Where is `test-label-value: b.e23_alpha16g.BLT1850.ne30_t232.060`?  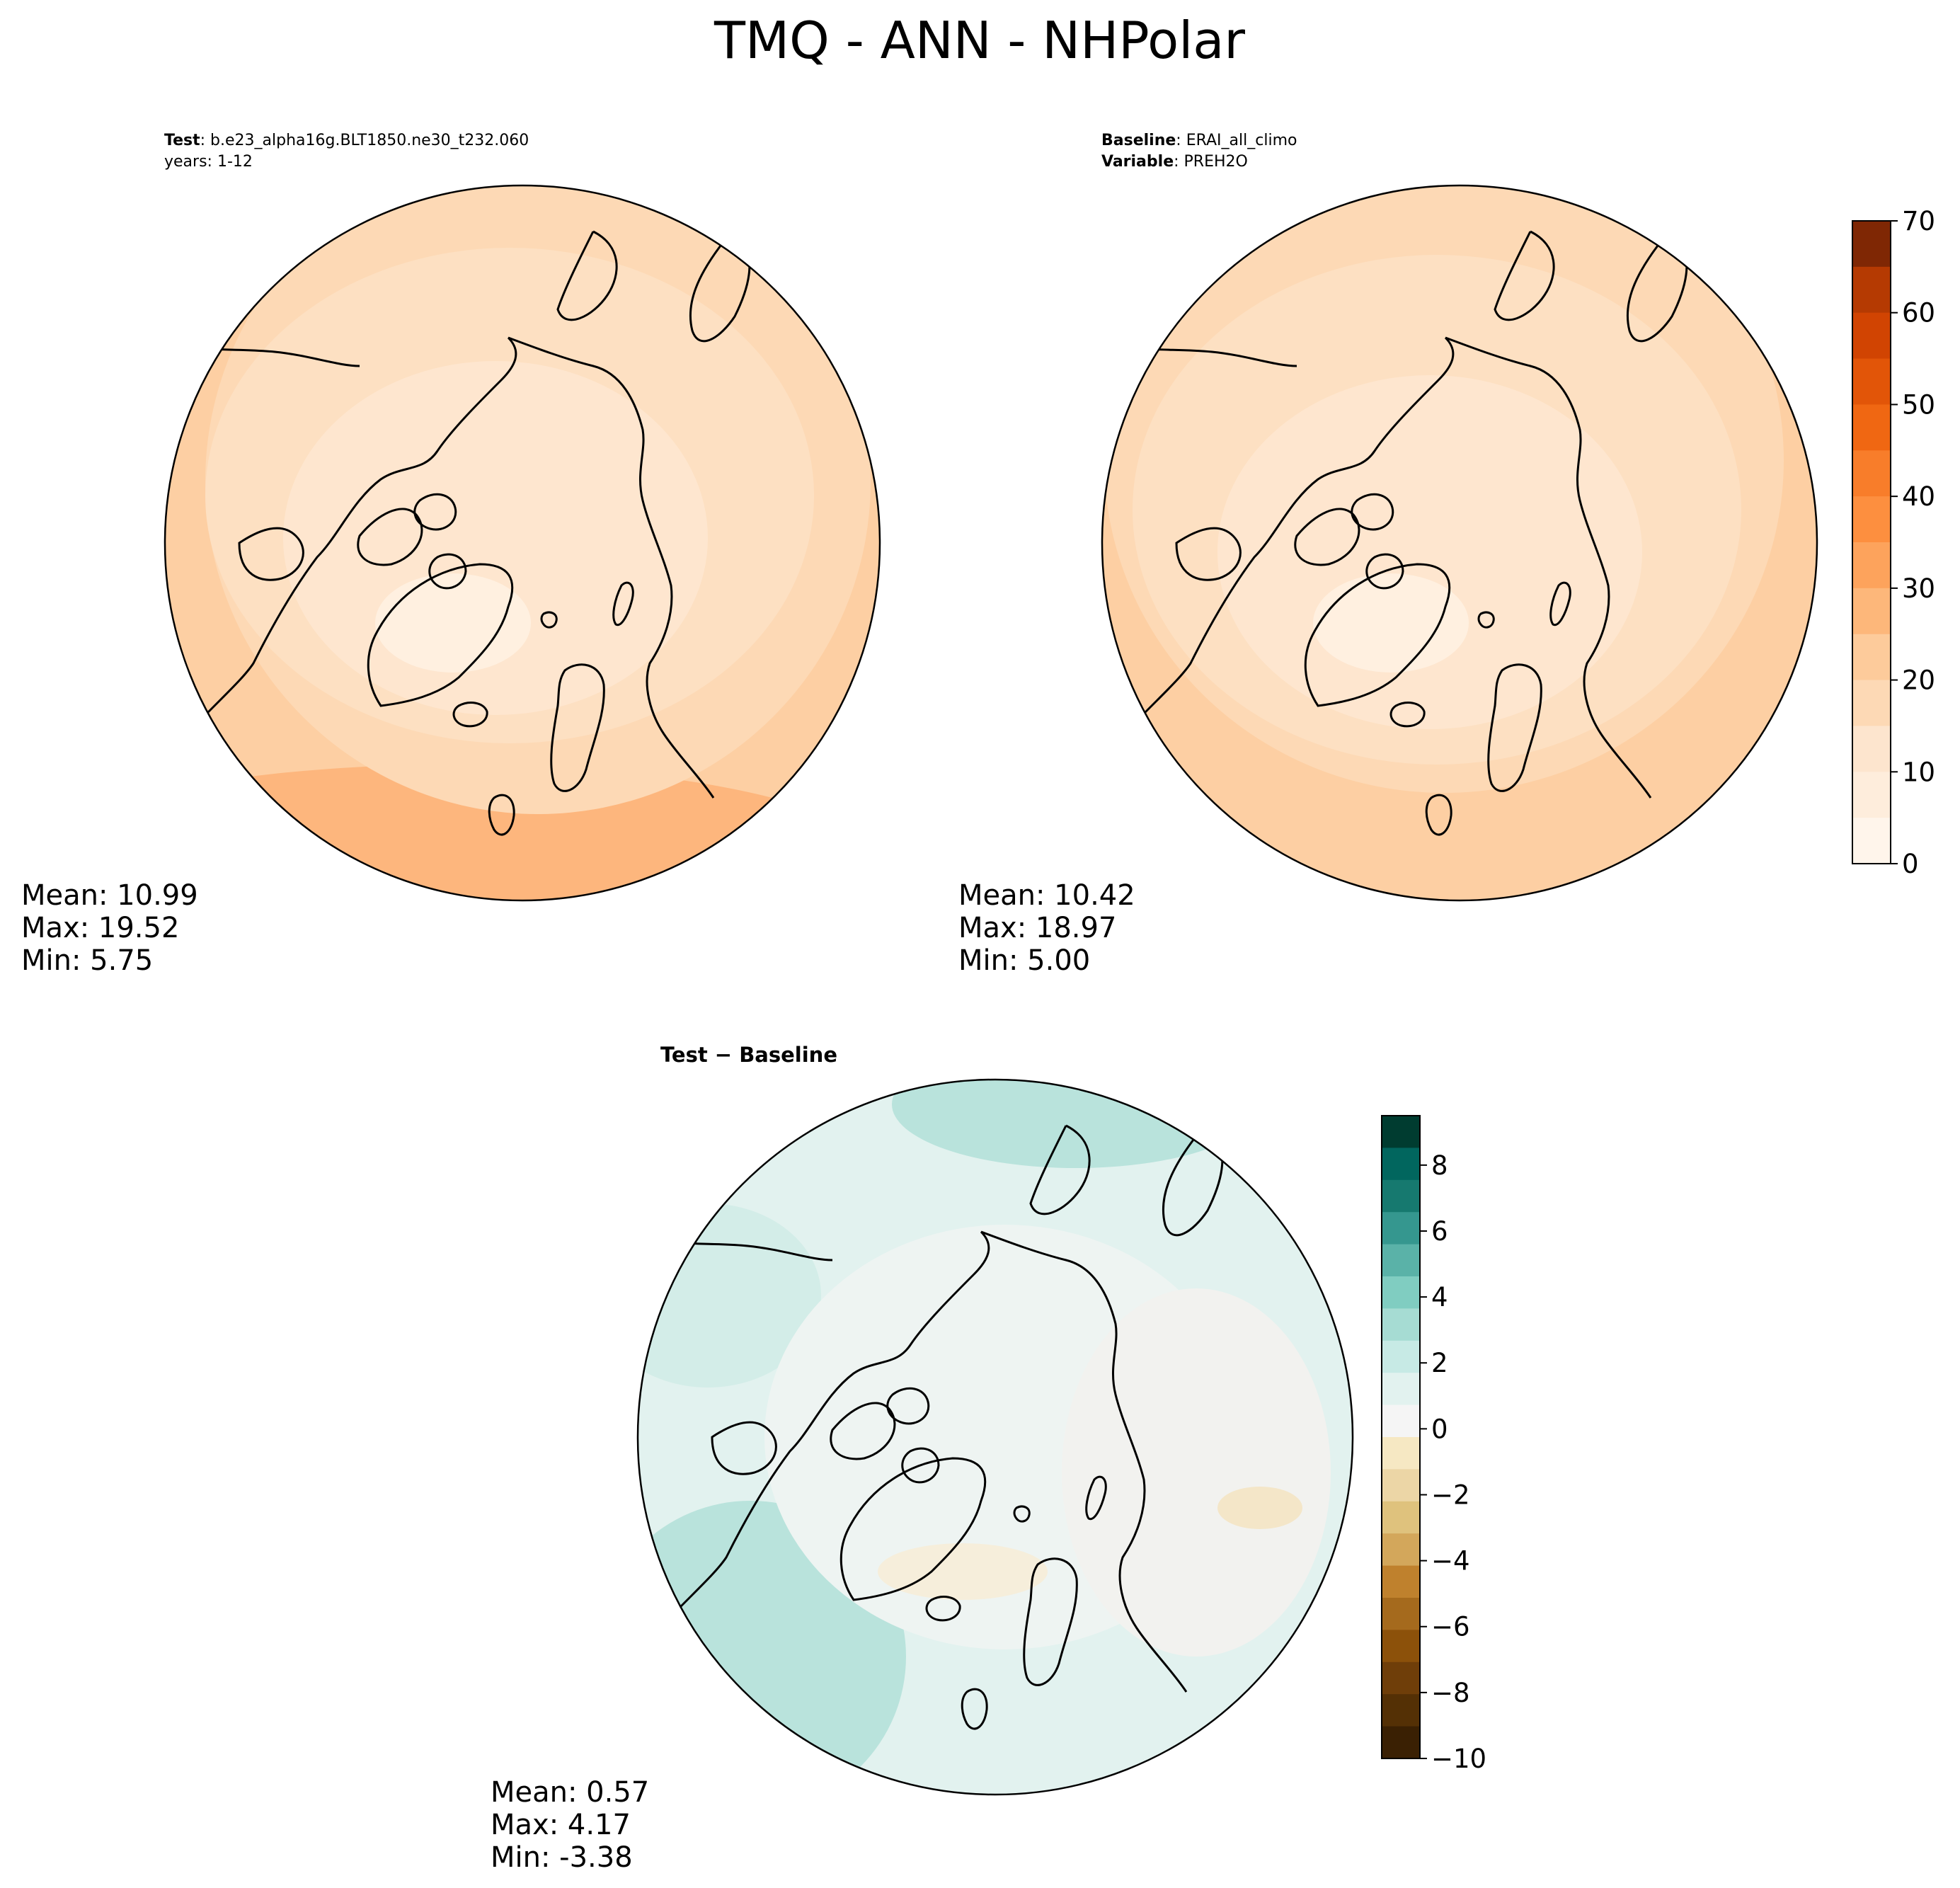
test-label-value: b.e23_alpha16g.BLT1850.ne30_t232.060 is located at coordinates (369, 140).